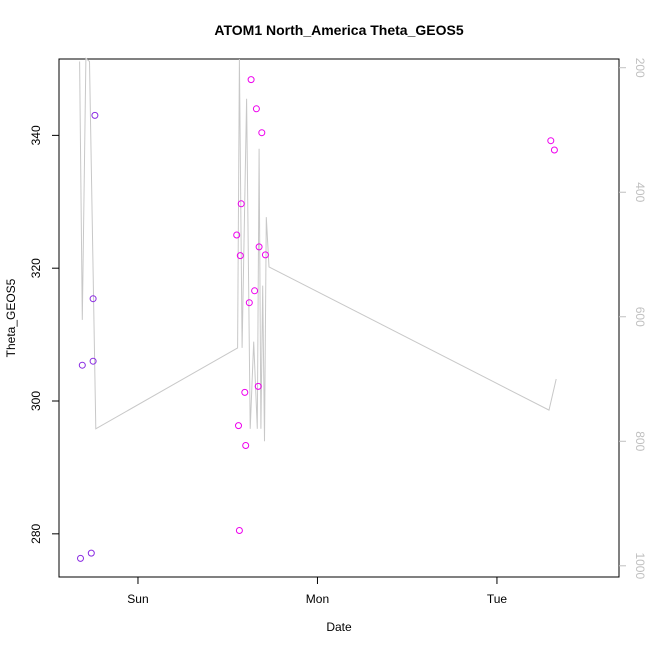 This screenshot has width=650, height=650. Describe the element at coordinates (137, 599) in the screenshot. I see `x-tick-label: Sun` at that location.